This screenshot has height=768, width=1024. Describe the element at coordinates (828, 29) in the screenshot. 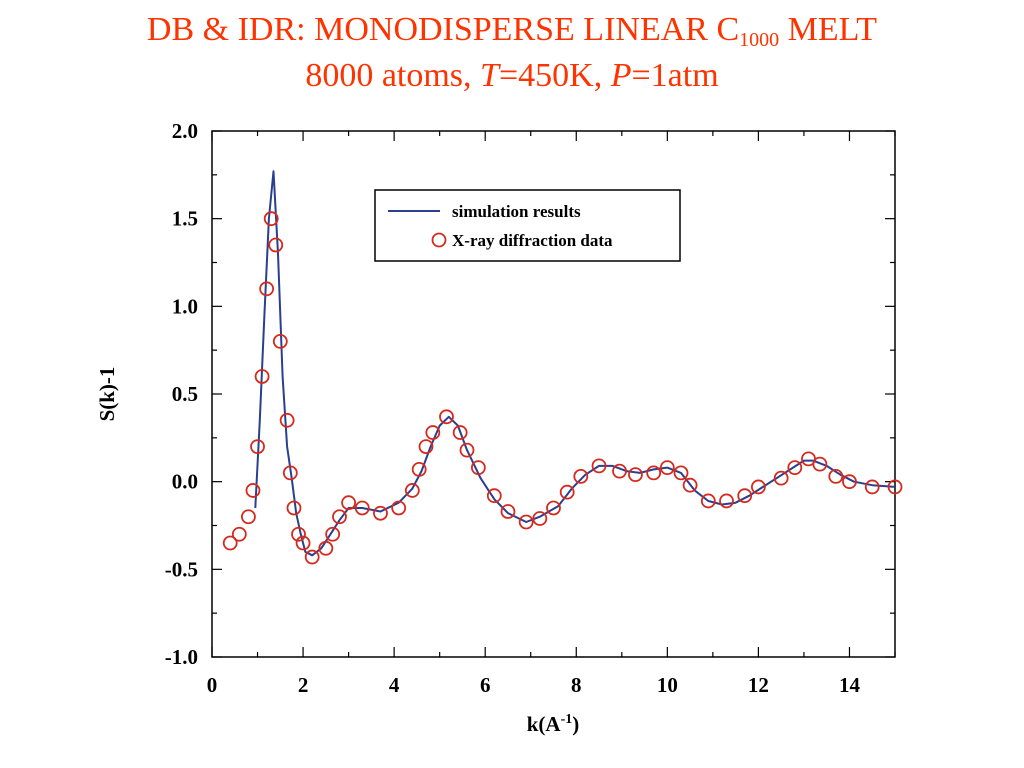

I see `title-suffix: MELT` at that location.